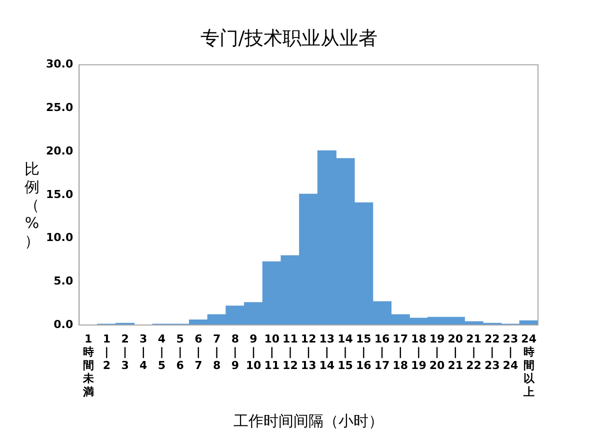 This screenshot has width=608, height=443. I want to click on x-tick-label: 19 | 20, so click(437, 352).